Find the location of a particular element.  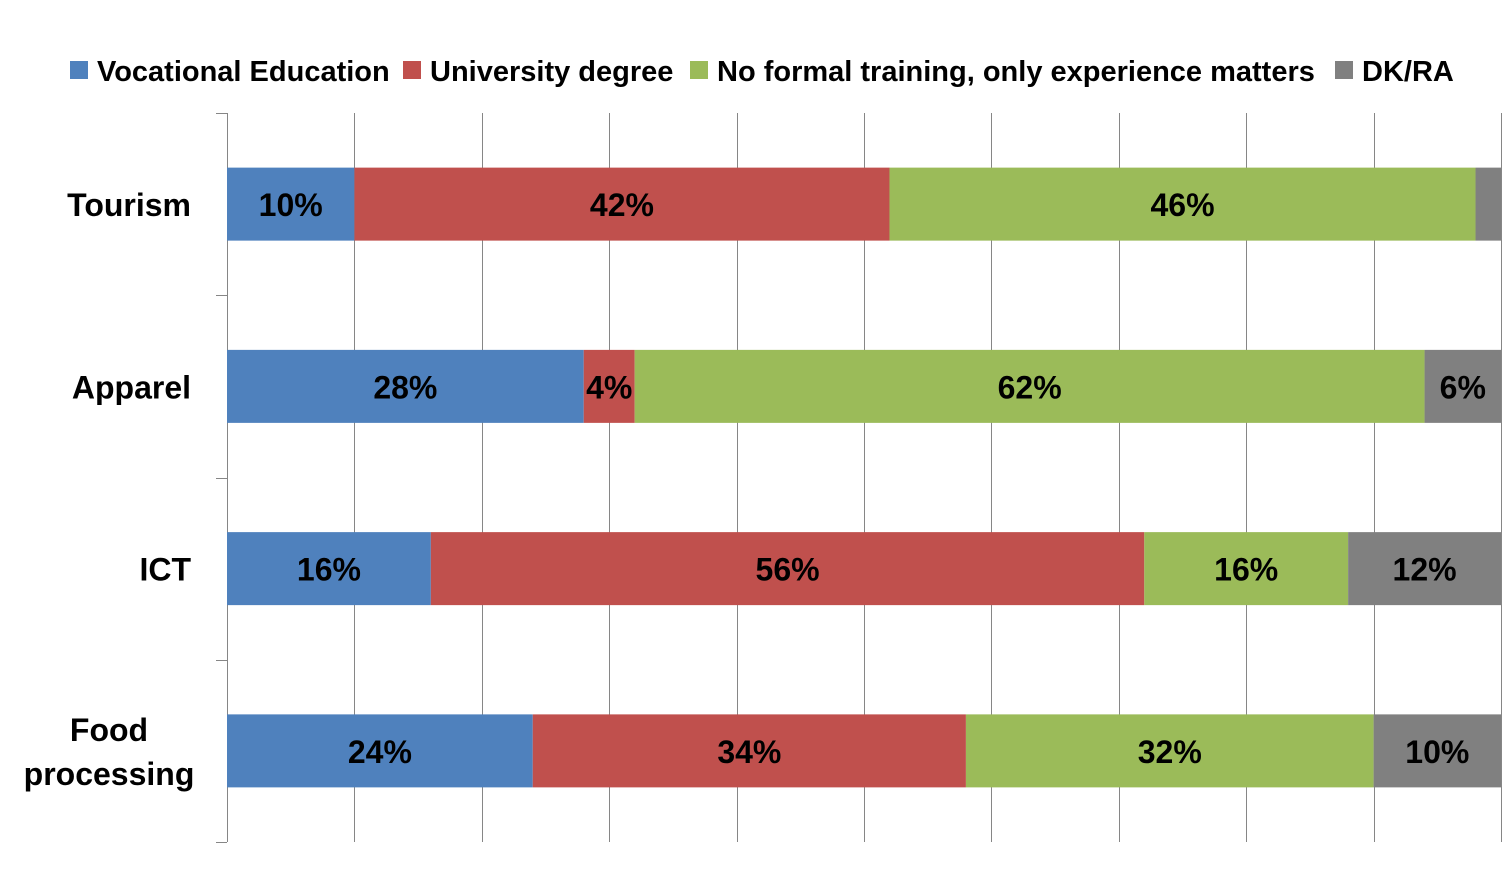

bar-apparel-dk-ra is located at coordinates (1462, 386).